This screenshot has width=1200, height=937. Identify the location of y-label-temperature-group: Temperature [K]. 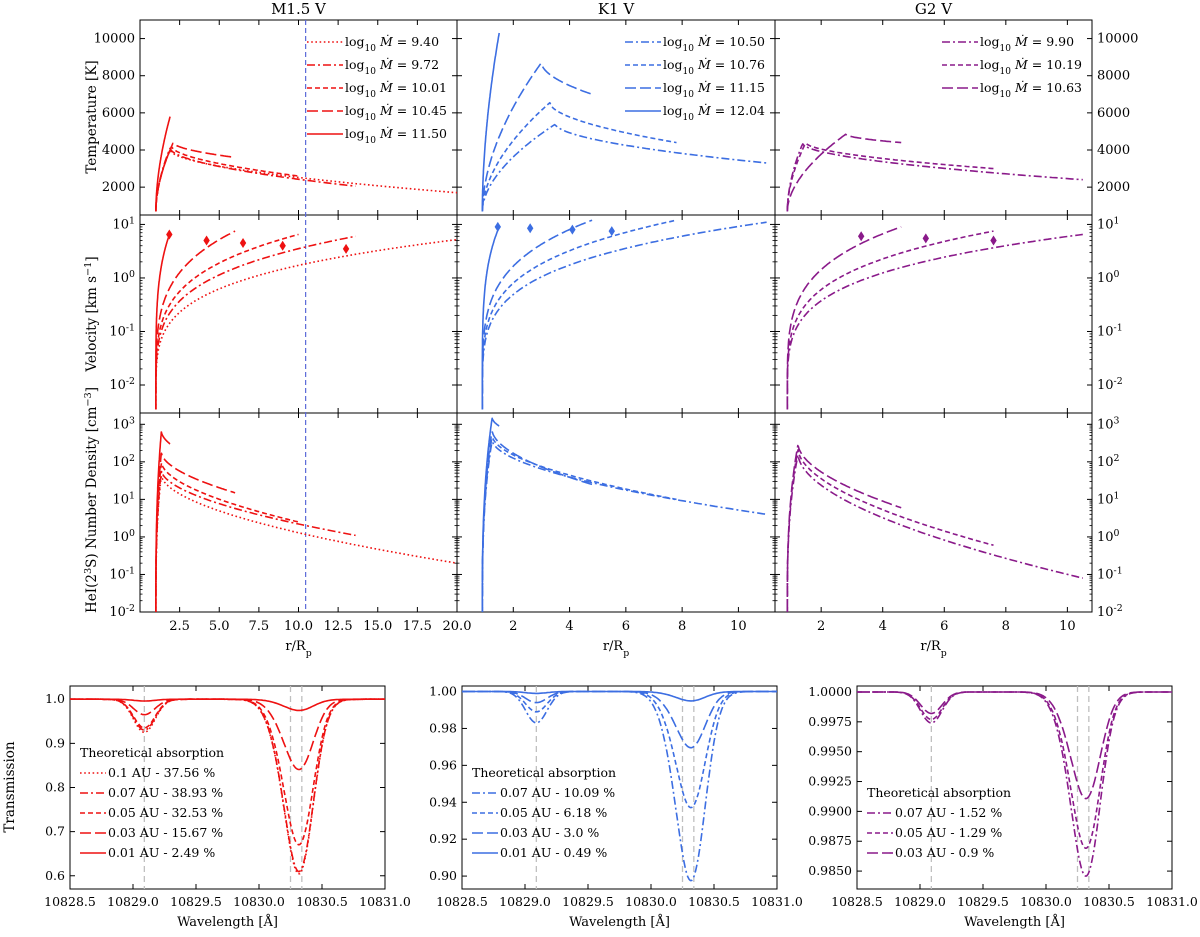
(92, 116).